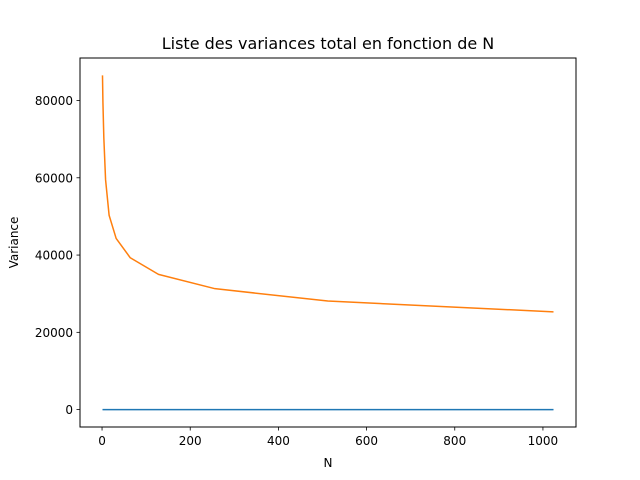 The image size is (640, 480). What do you see at coordinates (102, 441) in the screenshot?
I see `x-tick-label: 0` at bounding box center [102, 441].